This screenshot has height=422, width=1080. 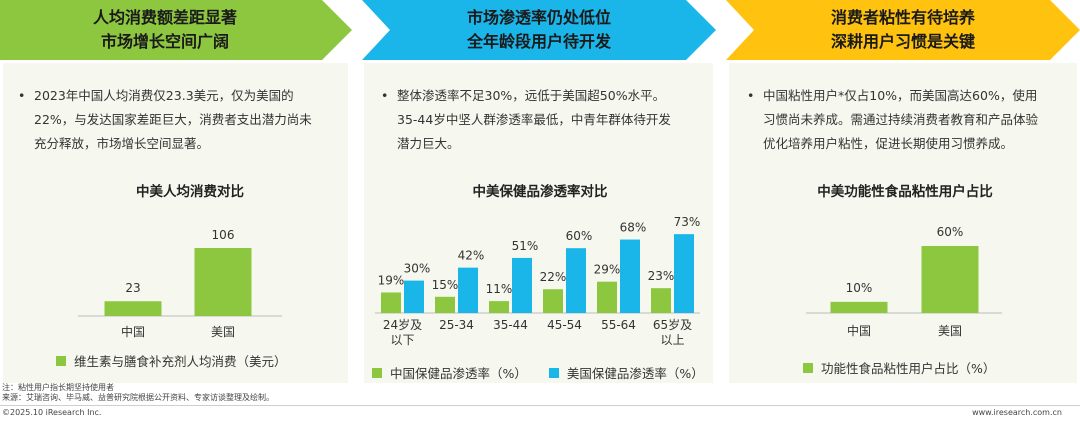 What do you see at coordinates (859, 288) in the screenshot?
I see `value-label: 10%` at bounding box center [859, 288].